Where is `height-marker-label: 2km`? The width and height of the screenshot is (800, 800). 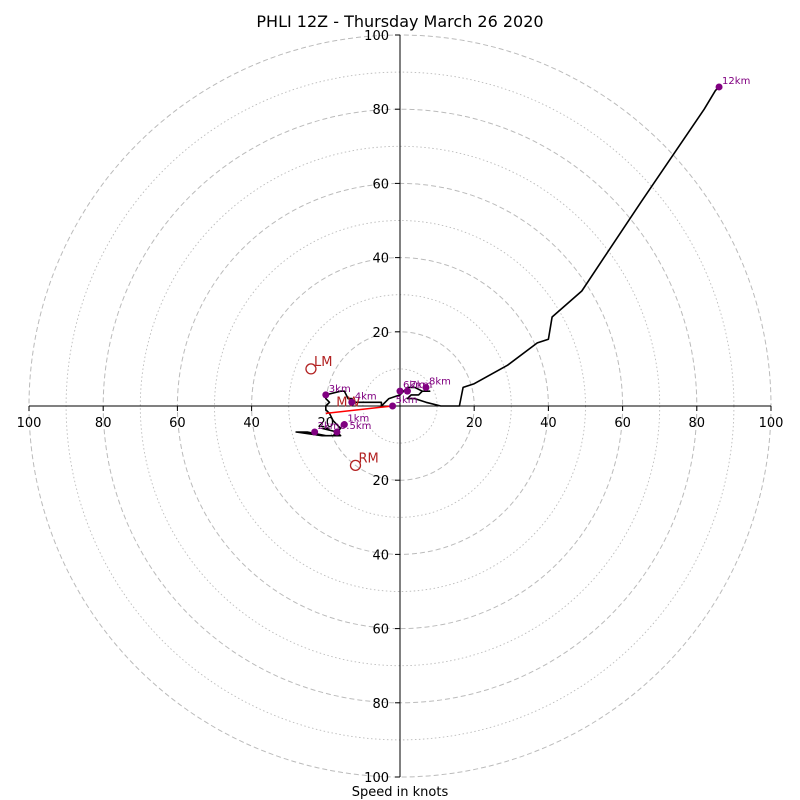
height-marker-label: 2km is located at coordinates (329, 426).